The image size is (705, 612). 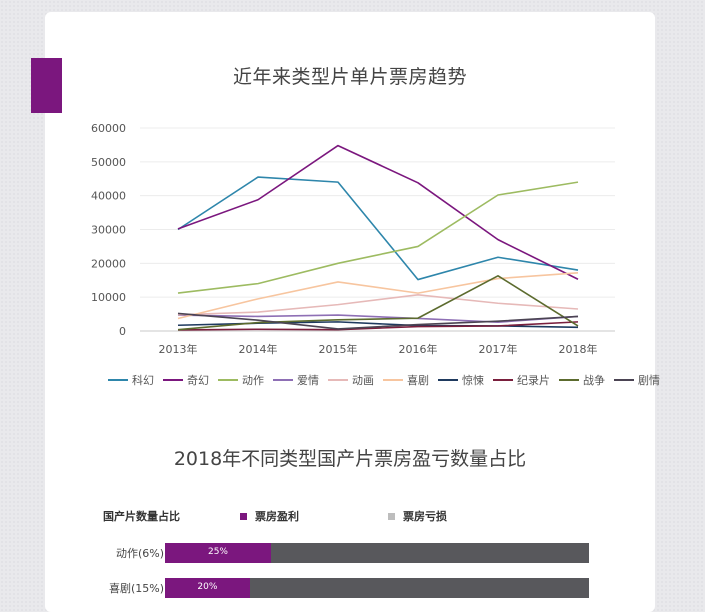 I want to click on bar-legend-profit-label: 票房盈利, so click(x=277, y=516).